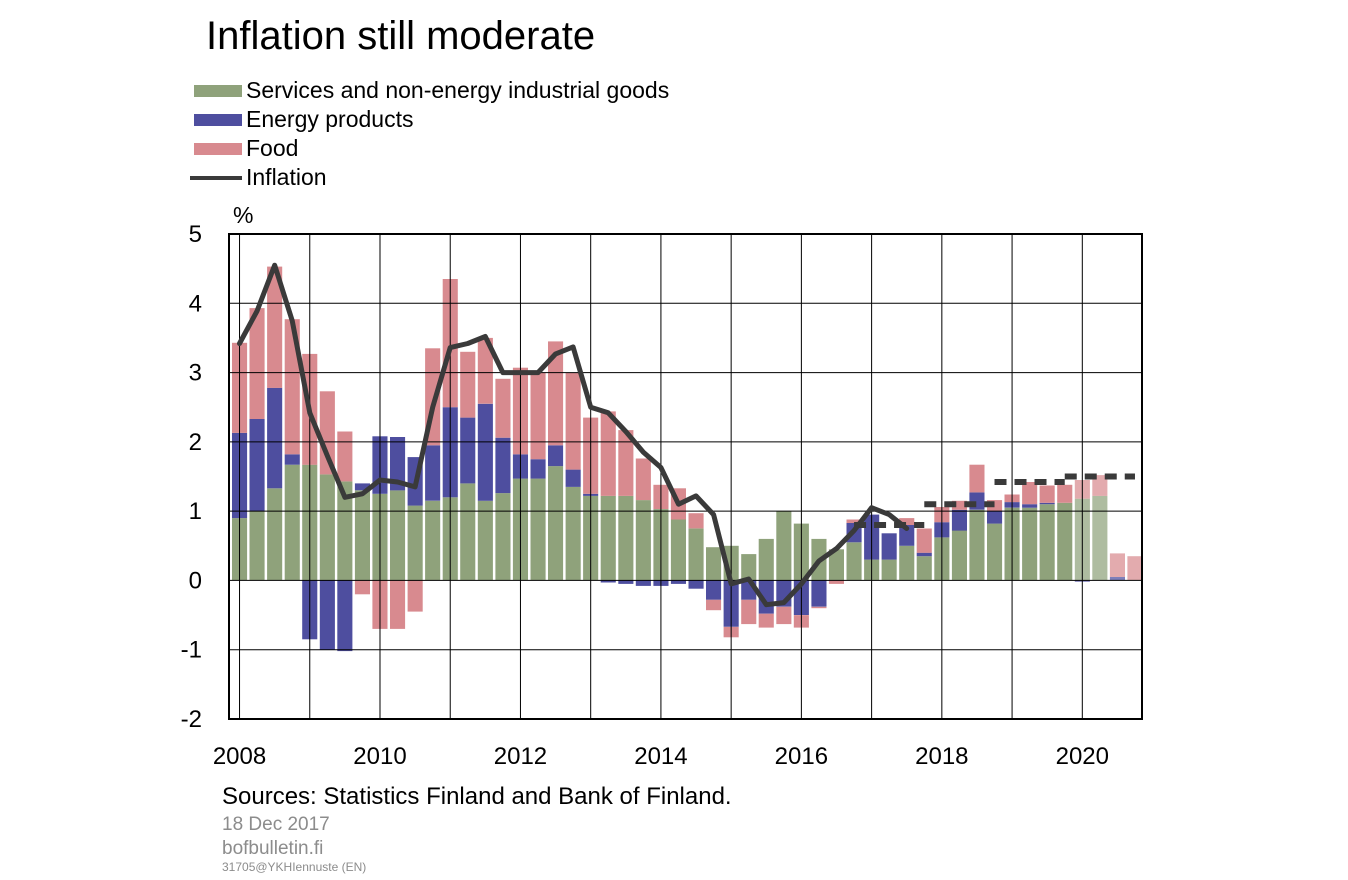 This screenshot has height=880, width=1348. I want to click on y-tick-label: -1, so click(191, 650).